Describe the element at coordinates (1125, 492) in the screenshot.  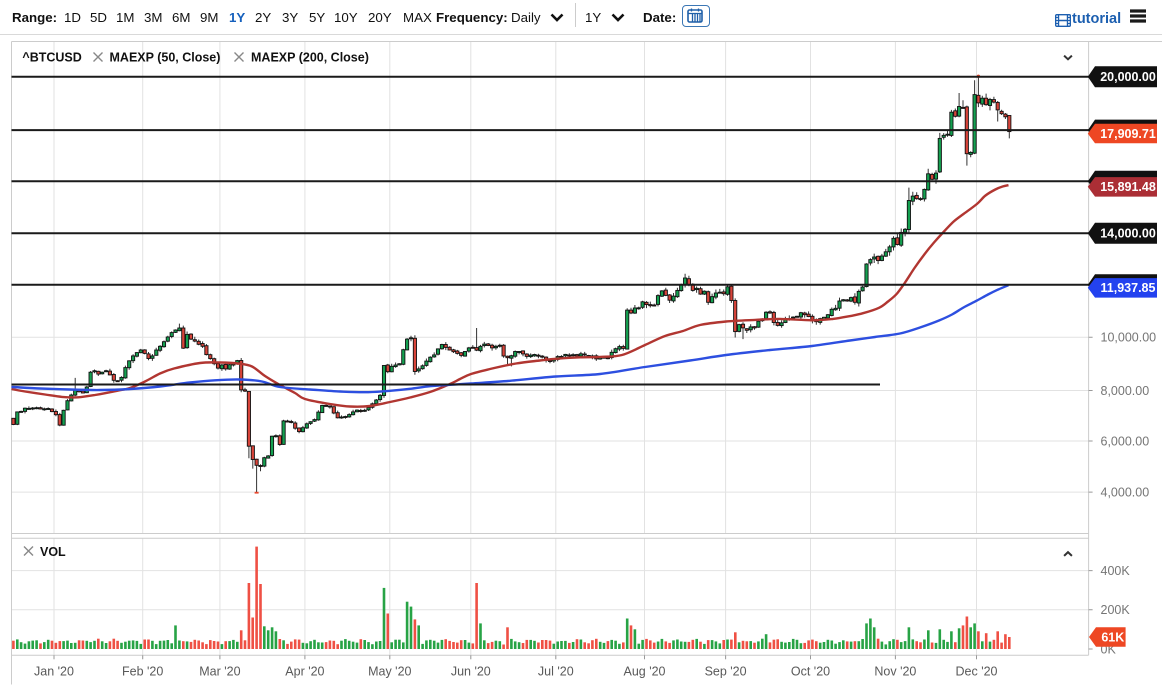
I see `svg-text: 4,000.00` at that location.